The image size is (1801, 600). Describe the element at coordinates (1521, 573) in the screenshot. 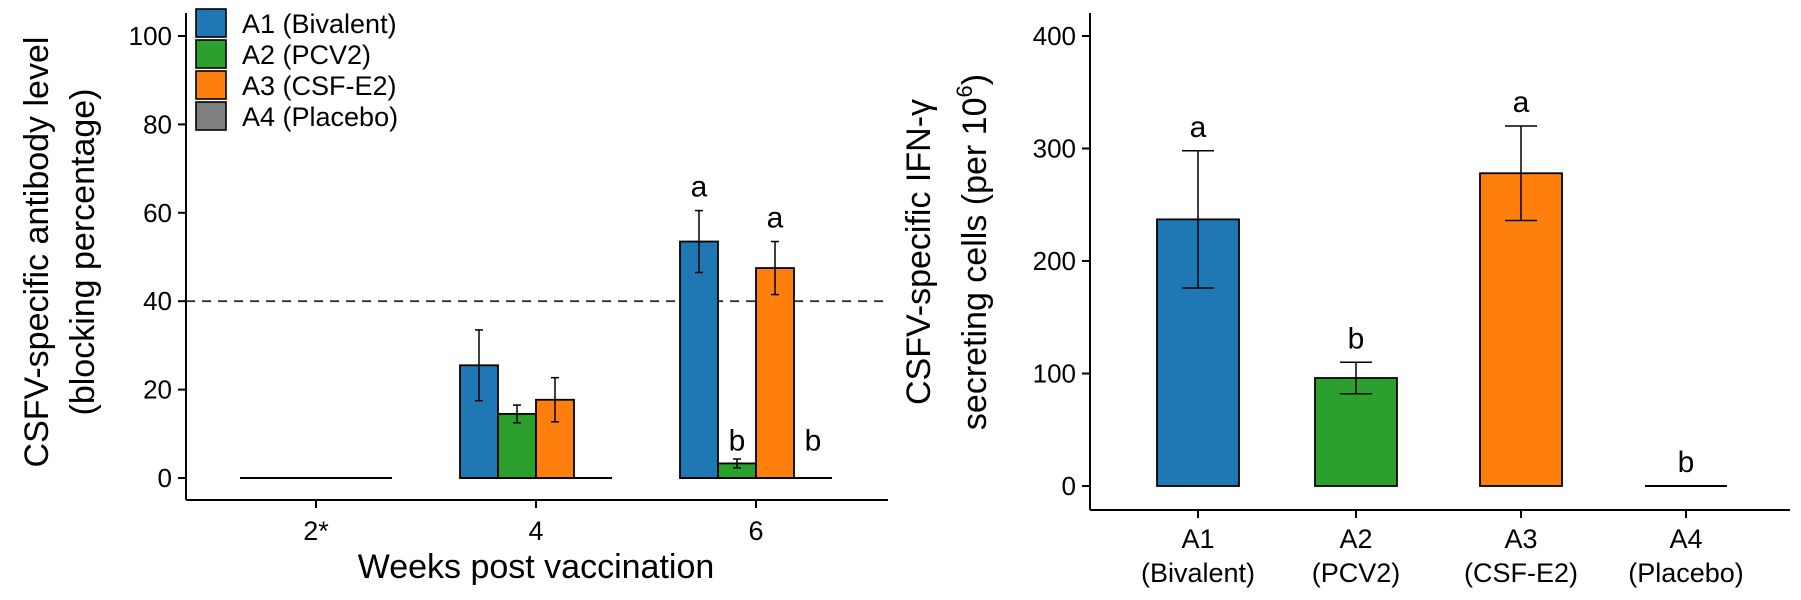

I see `x-tick-label-line-2: (CSF-E2)` at that location.